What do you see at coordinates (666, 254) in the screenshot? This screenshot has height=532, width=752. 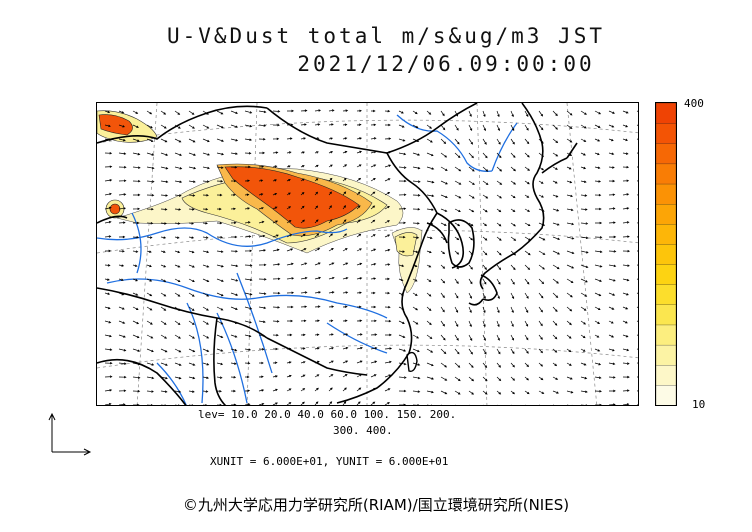 I see `colorbar-band` at bounding box center [666, 254].